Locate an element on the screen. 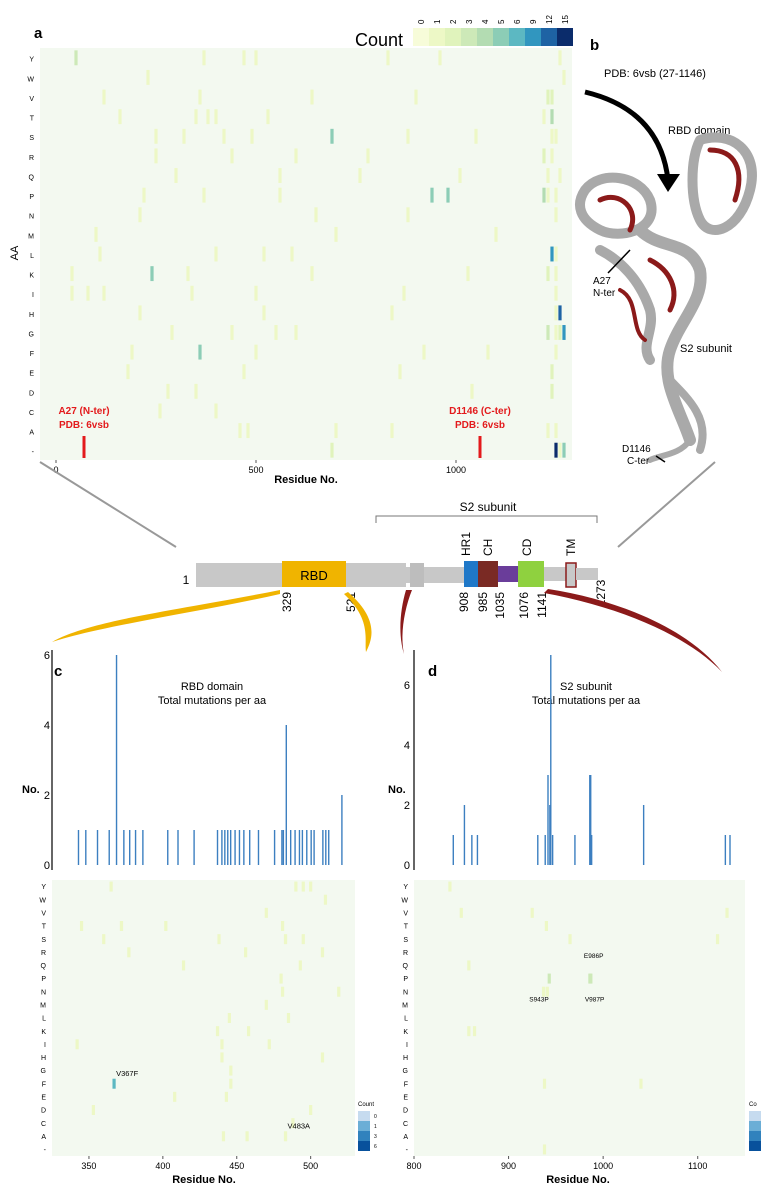 The height and width of the screenshot is (1194, 761). panel-d-label: d is located at coordinates (432, 671).